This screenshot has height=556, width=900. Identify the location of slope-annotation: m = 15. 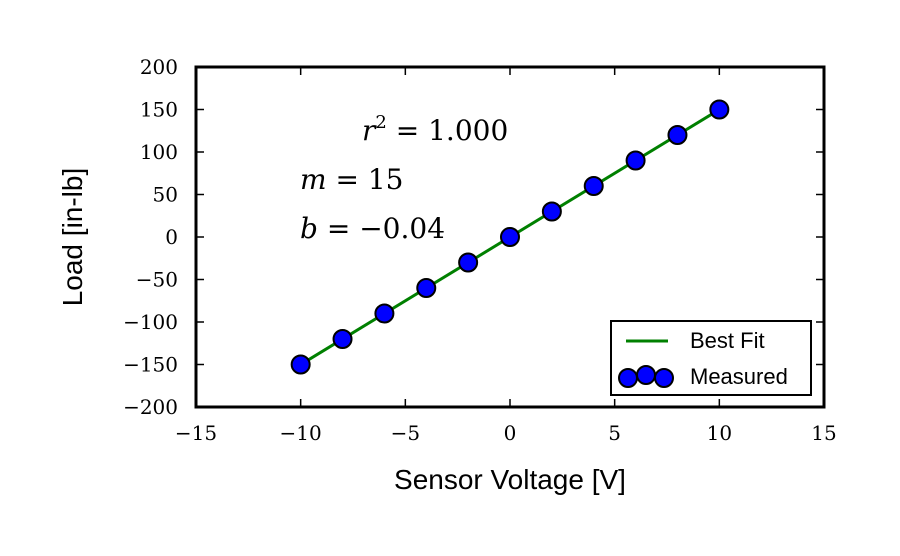
(351, 179).